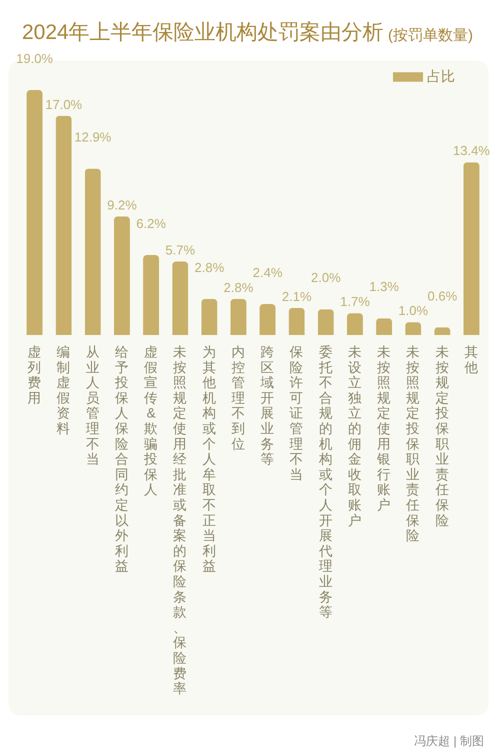 This screenshot has height=756, width=500. I want to click on category-label: 委托不合规的机构或个人开展代理业务等, so click(325, 482).